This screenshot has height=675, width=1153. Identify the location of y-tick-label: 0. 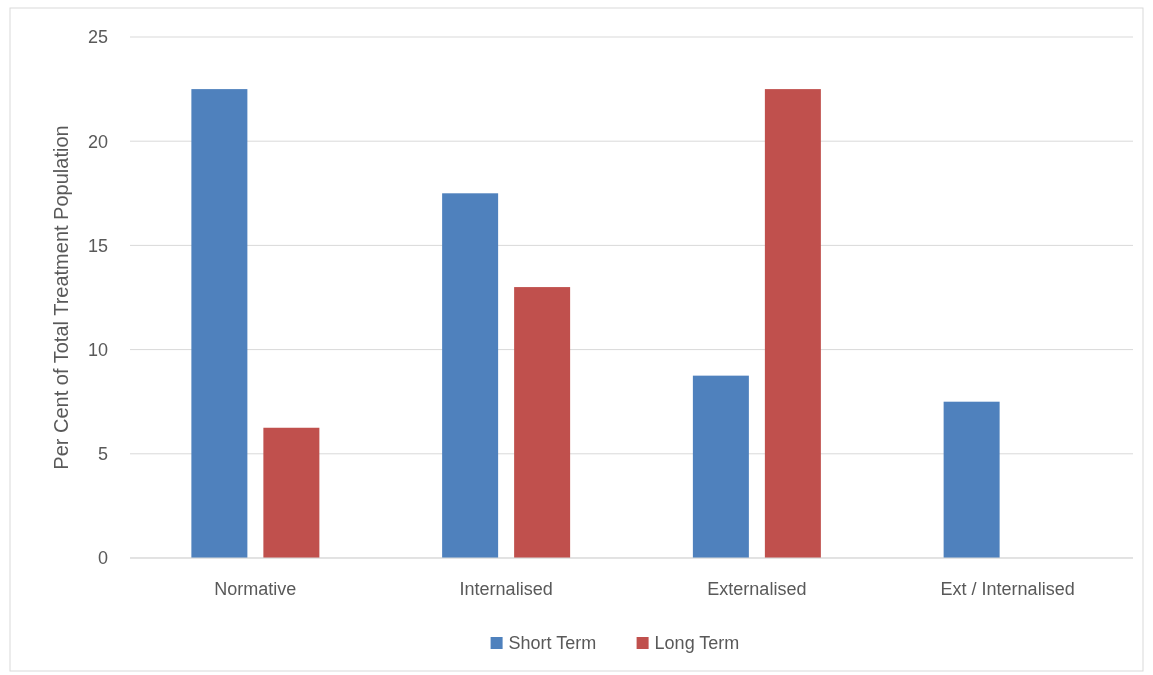
(102, 558).